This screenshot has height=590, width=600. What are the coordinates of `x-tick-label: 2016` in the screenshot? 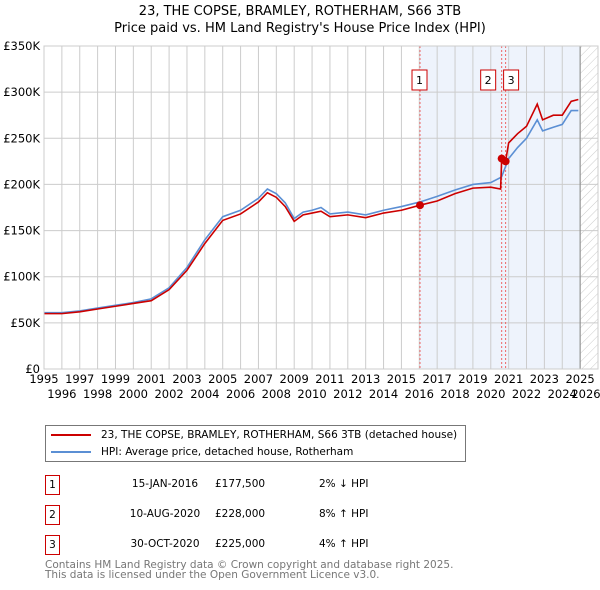 It's located at (419, 394).